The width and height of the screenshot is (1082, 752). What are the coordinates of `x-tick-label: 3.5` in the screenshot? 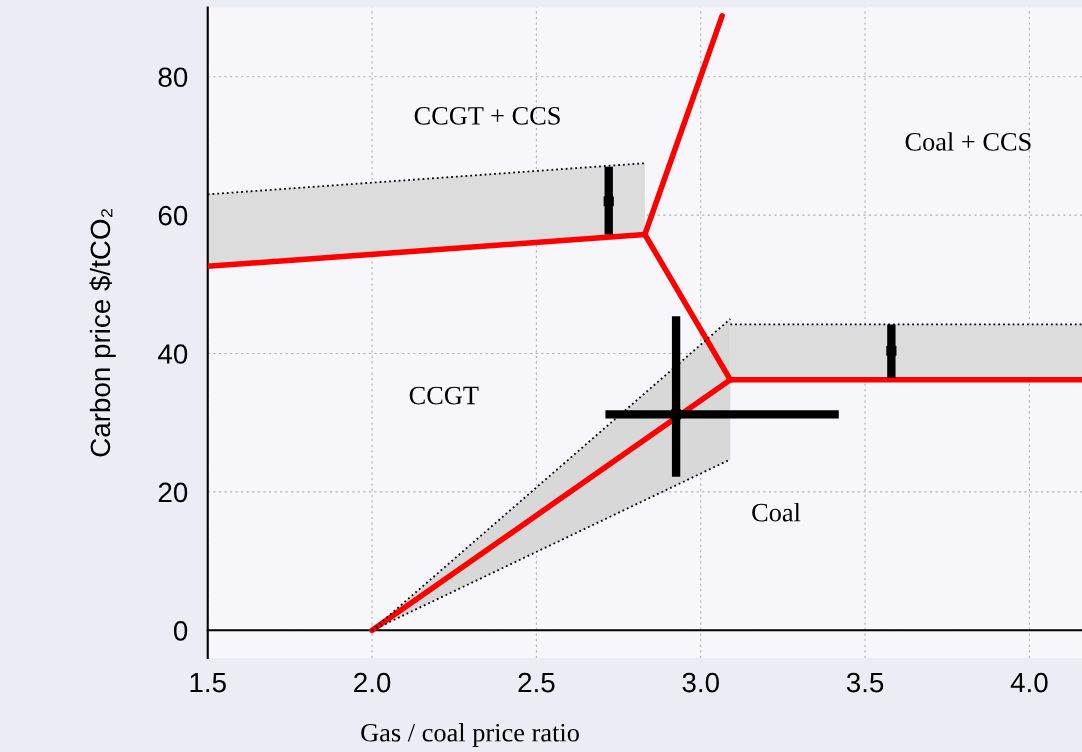 It's located at (865, 682).